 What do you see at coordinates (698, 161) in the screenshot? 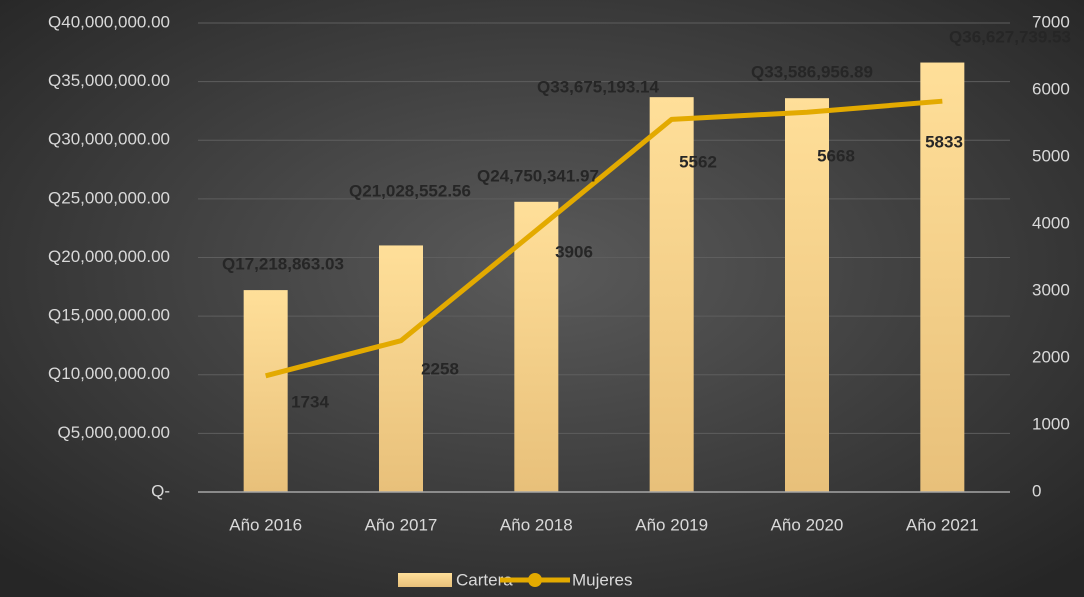
I see `data-label: 5562` at bounding box center [698, 161].